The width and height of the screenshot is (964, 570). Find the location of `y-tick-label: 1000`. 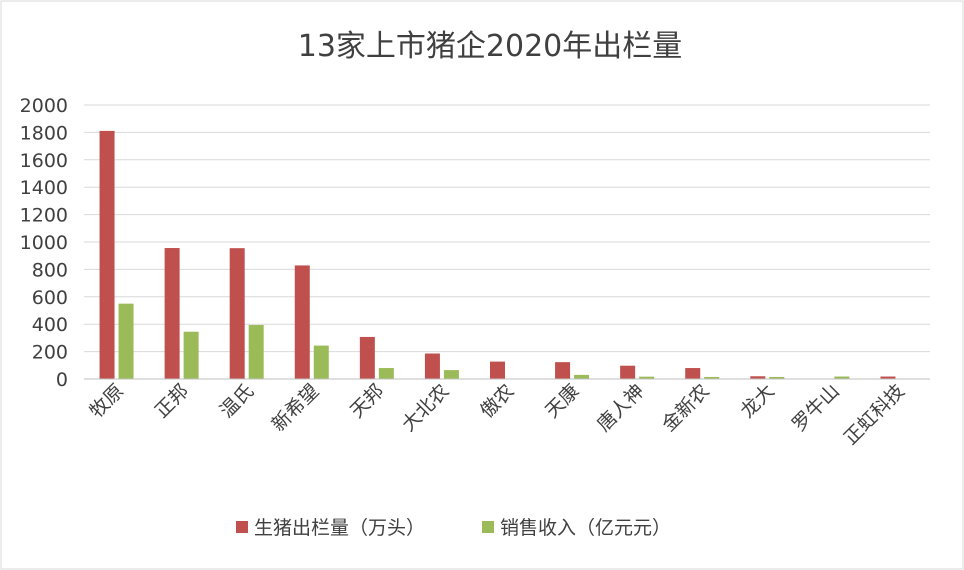

y-tick-label: 1000 is located at coordinates (44, 243).